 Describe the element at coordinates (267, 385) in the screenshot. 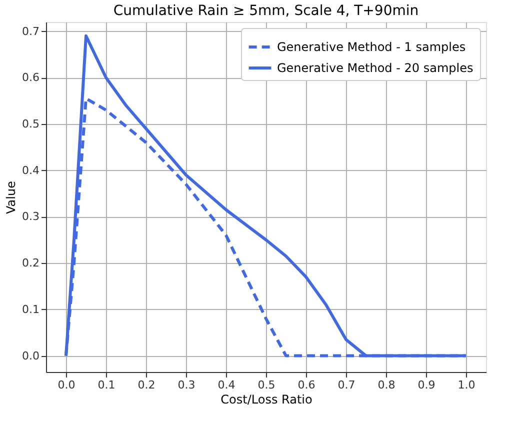

I see `x-tick-label: 0.5` at that location.